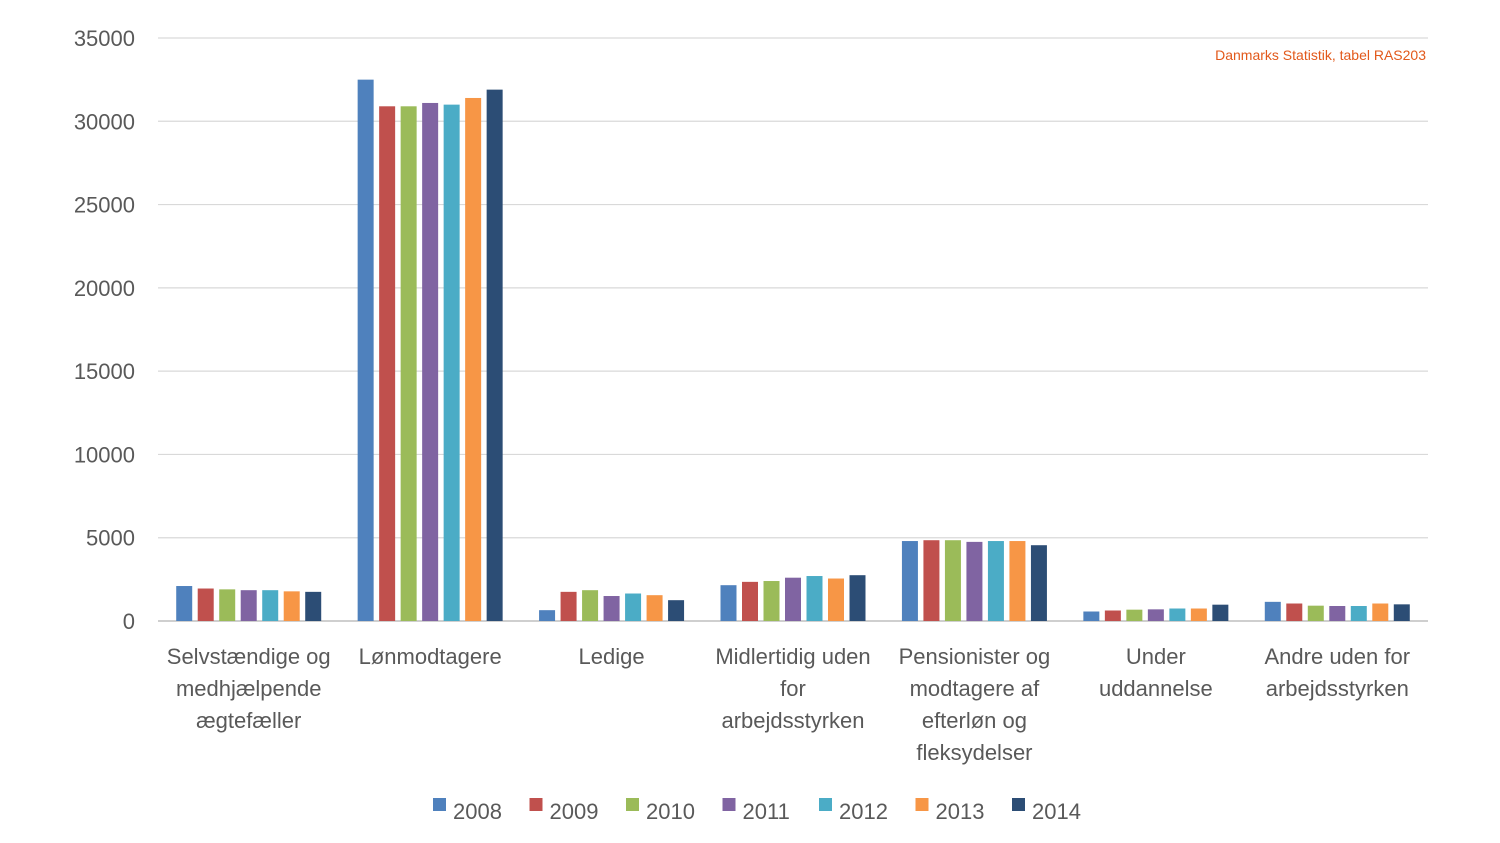 This screenshot has width=1500, height=843. Describe the element at coordinates (975, 656) in the screenshot. I see `category-label: Pensionister og` at that location.